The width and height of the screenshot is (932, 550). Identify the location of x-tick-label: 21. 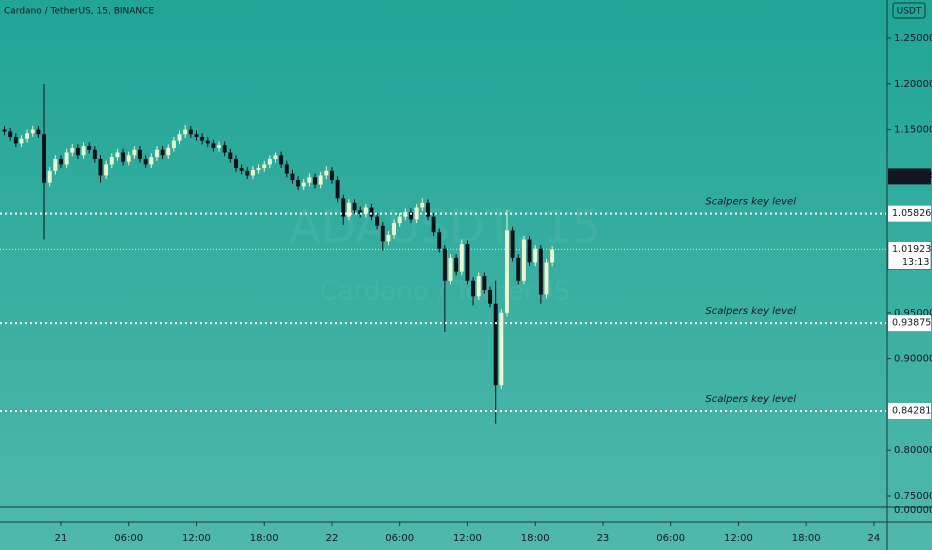
(61, 538).